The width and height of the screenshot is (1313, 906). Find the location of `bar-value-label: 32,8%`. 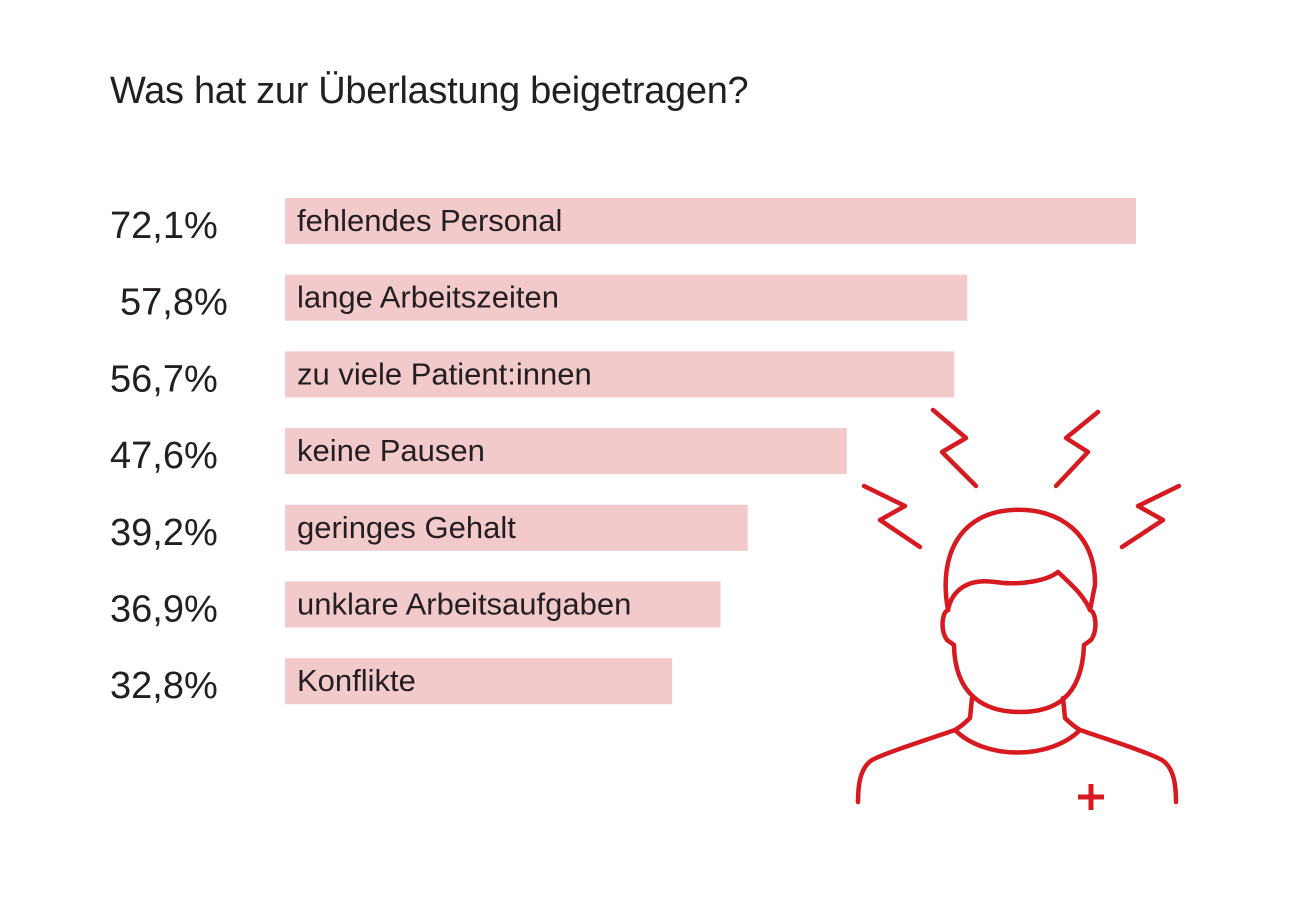

bar-value-label: 32,8% is located at coordinates (164, 686).